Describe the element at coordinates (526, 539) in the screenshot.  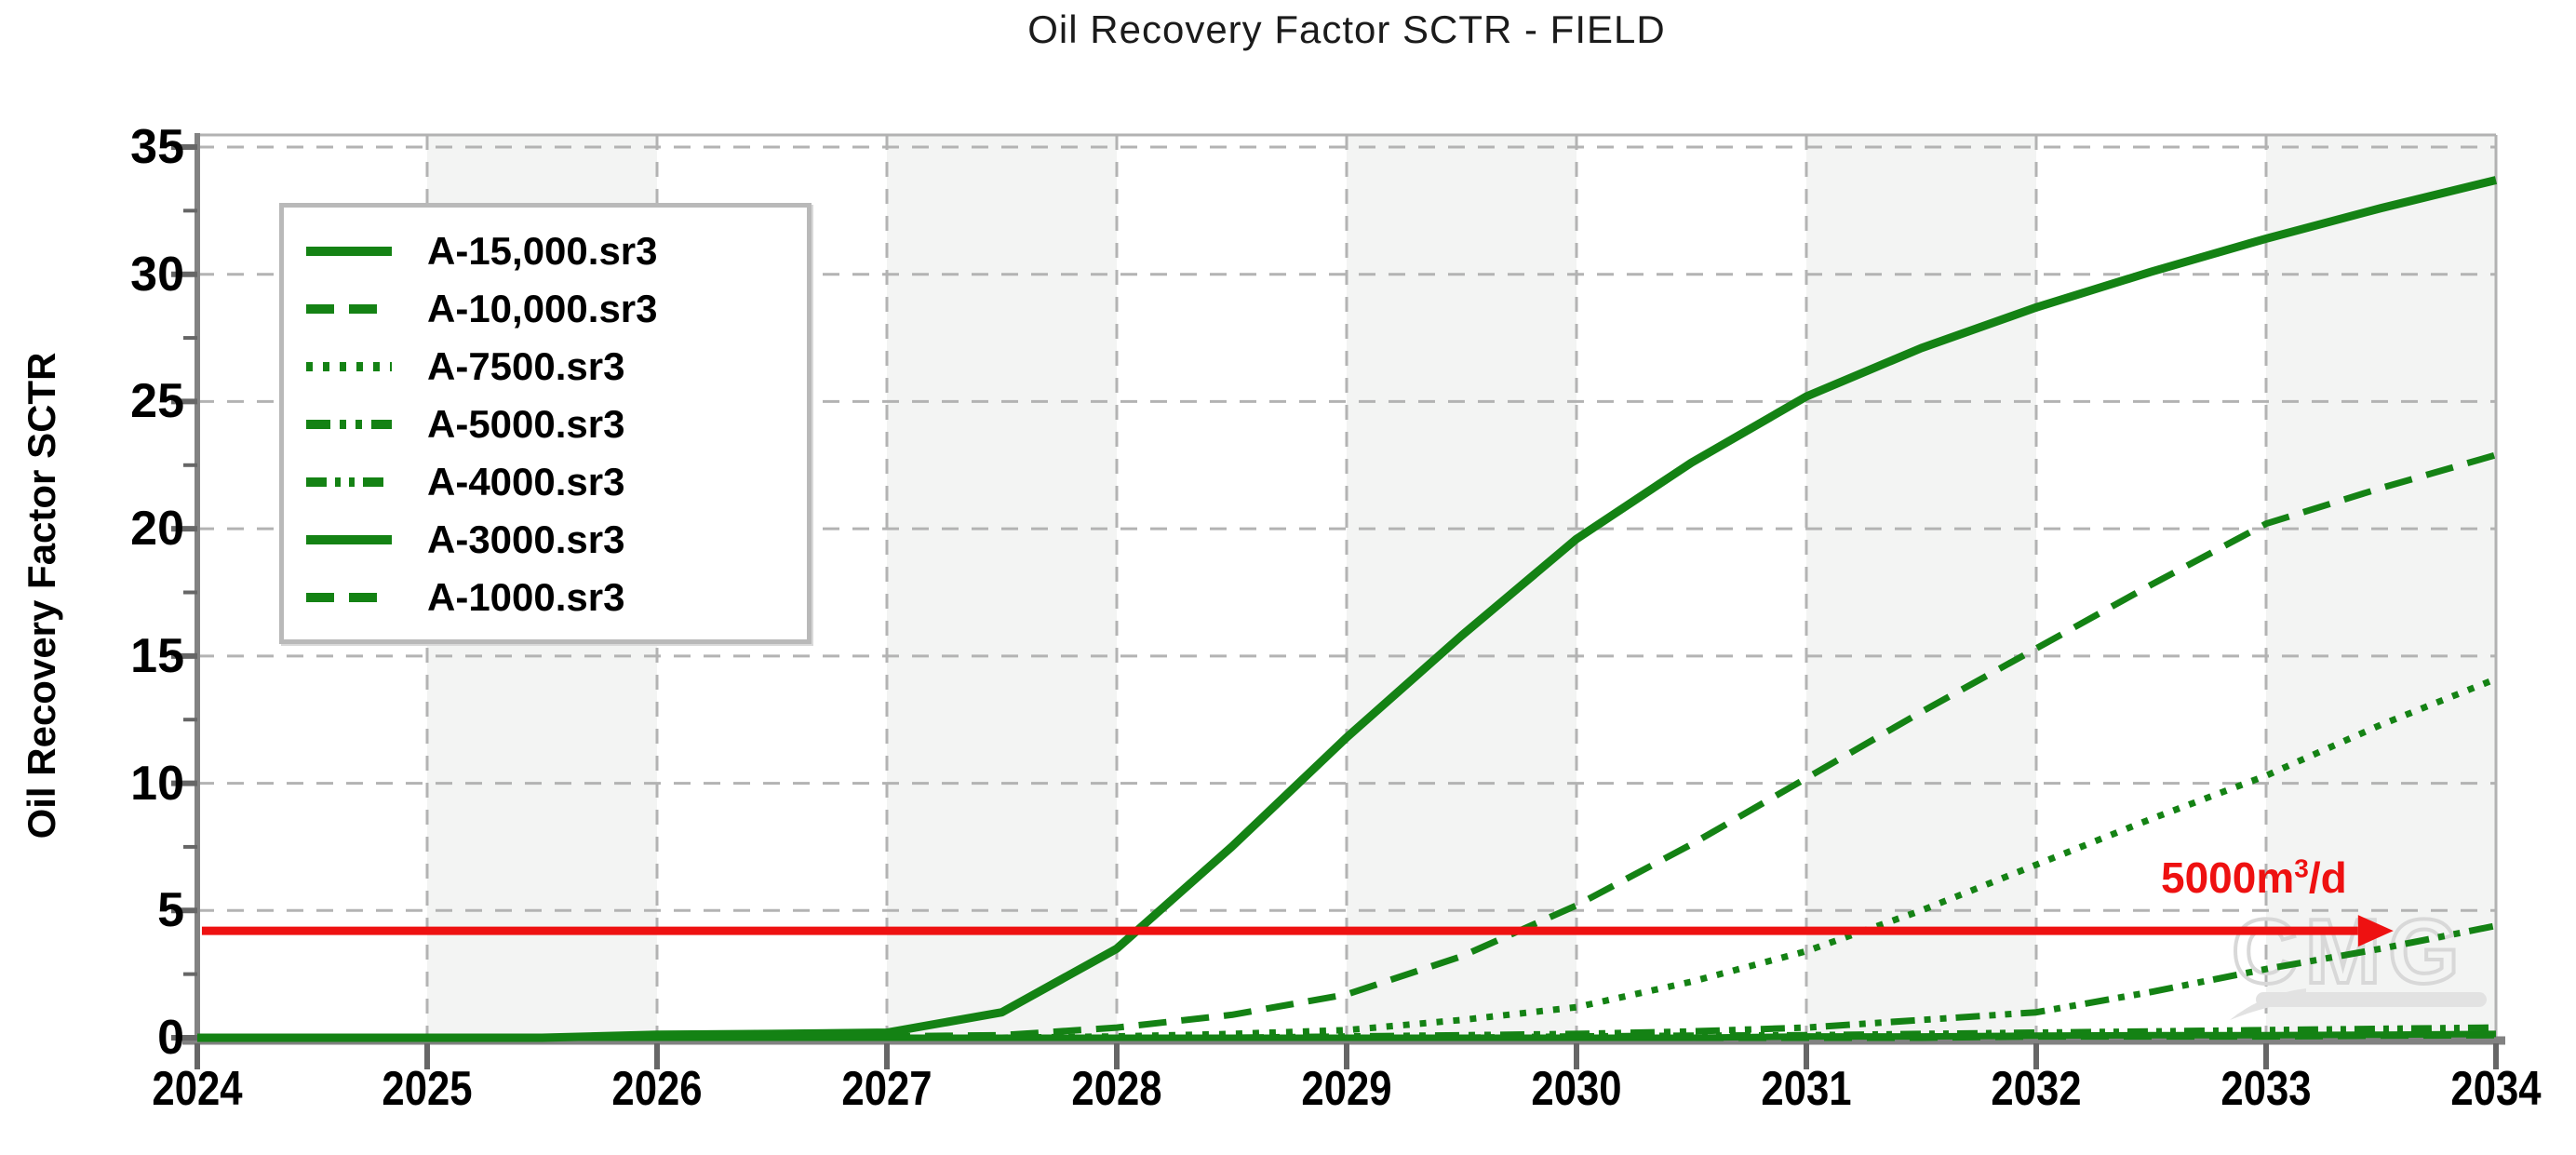
I see `legend-item-label: A-3000.sr3` at that location.